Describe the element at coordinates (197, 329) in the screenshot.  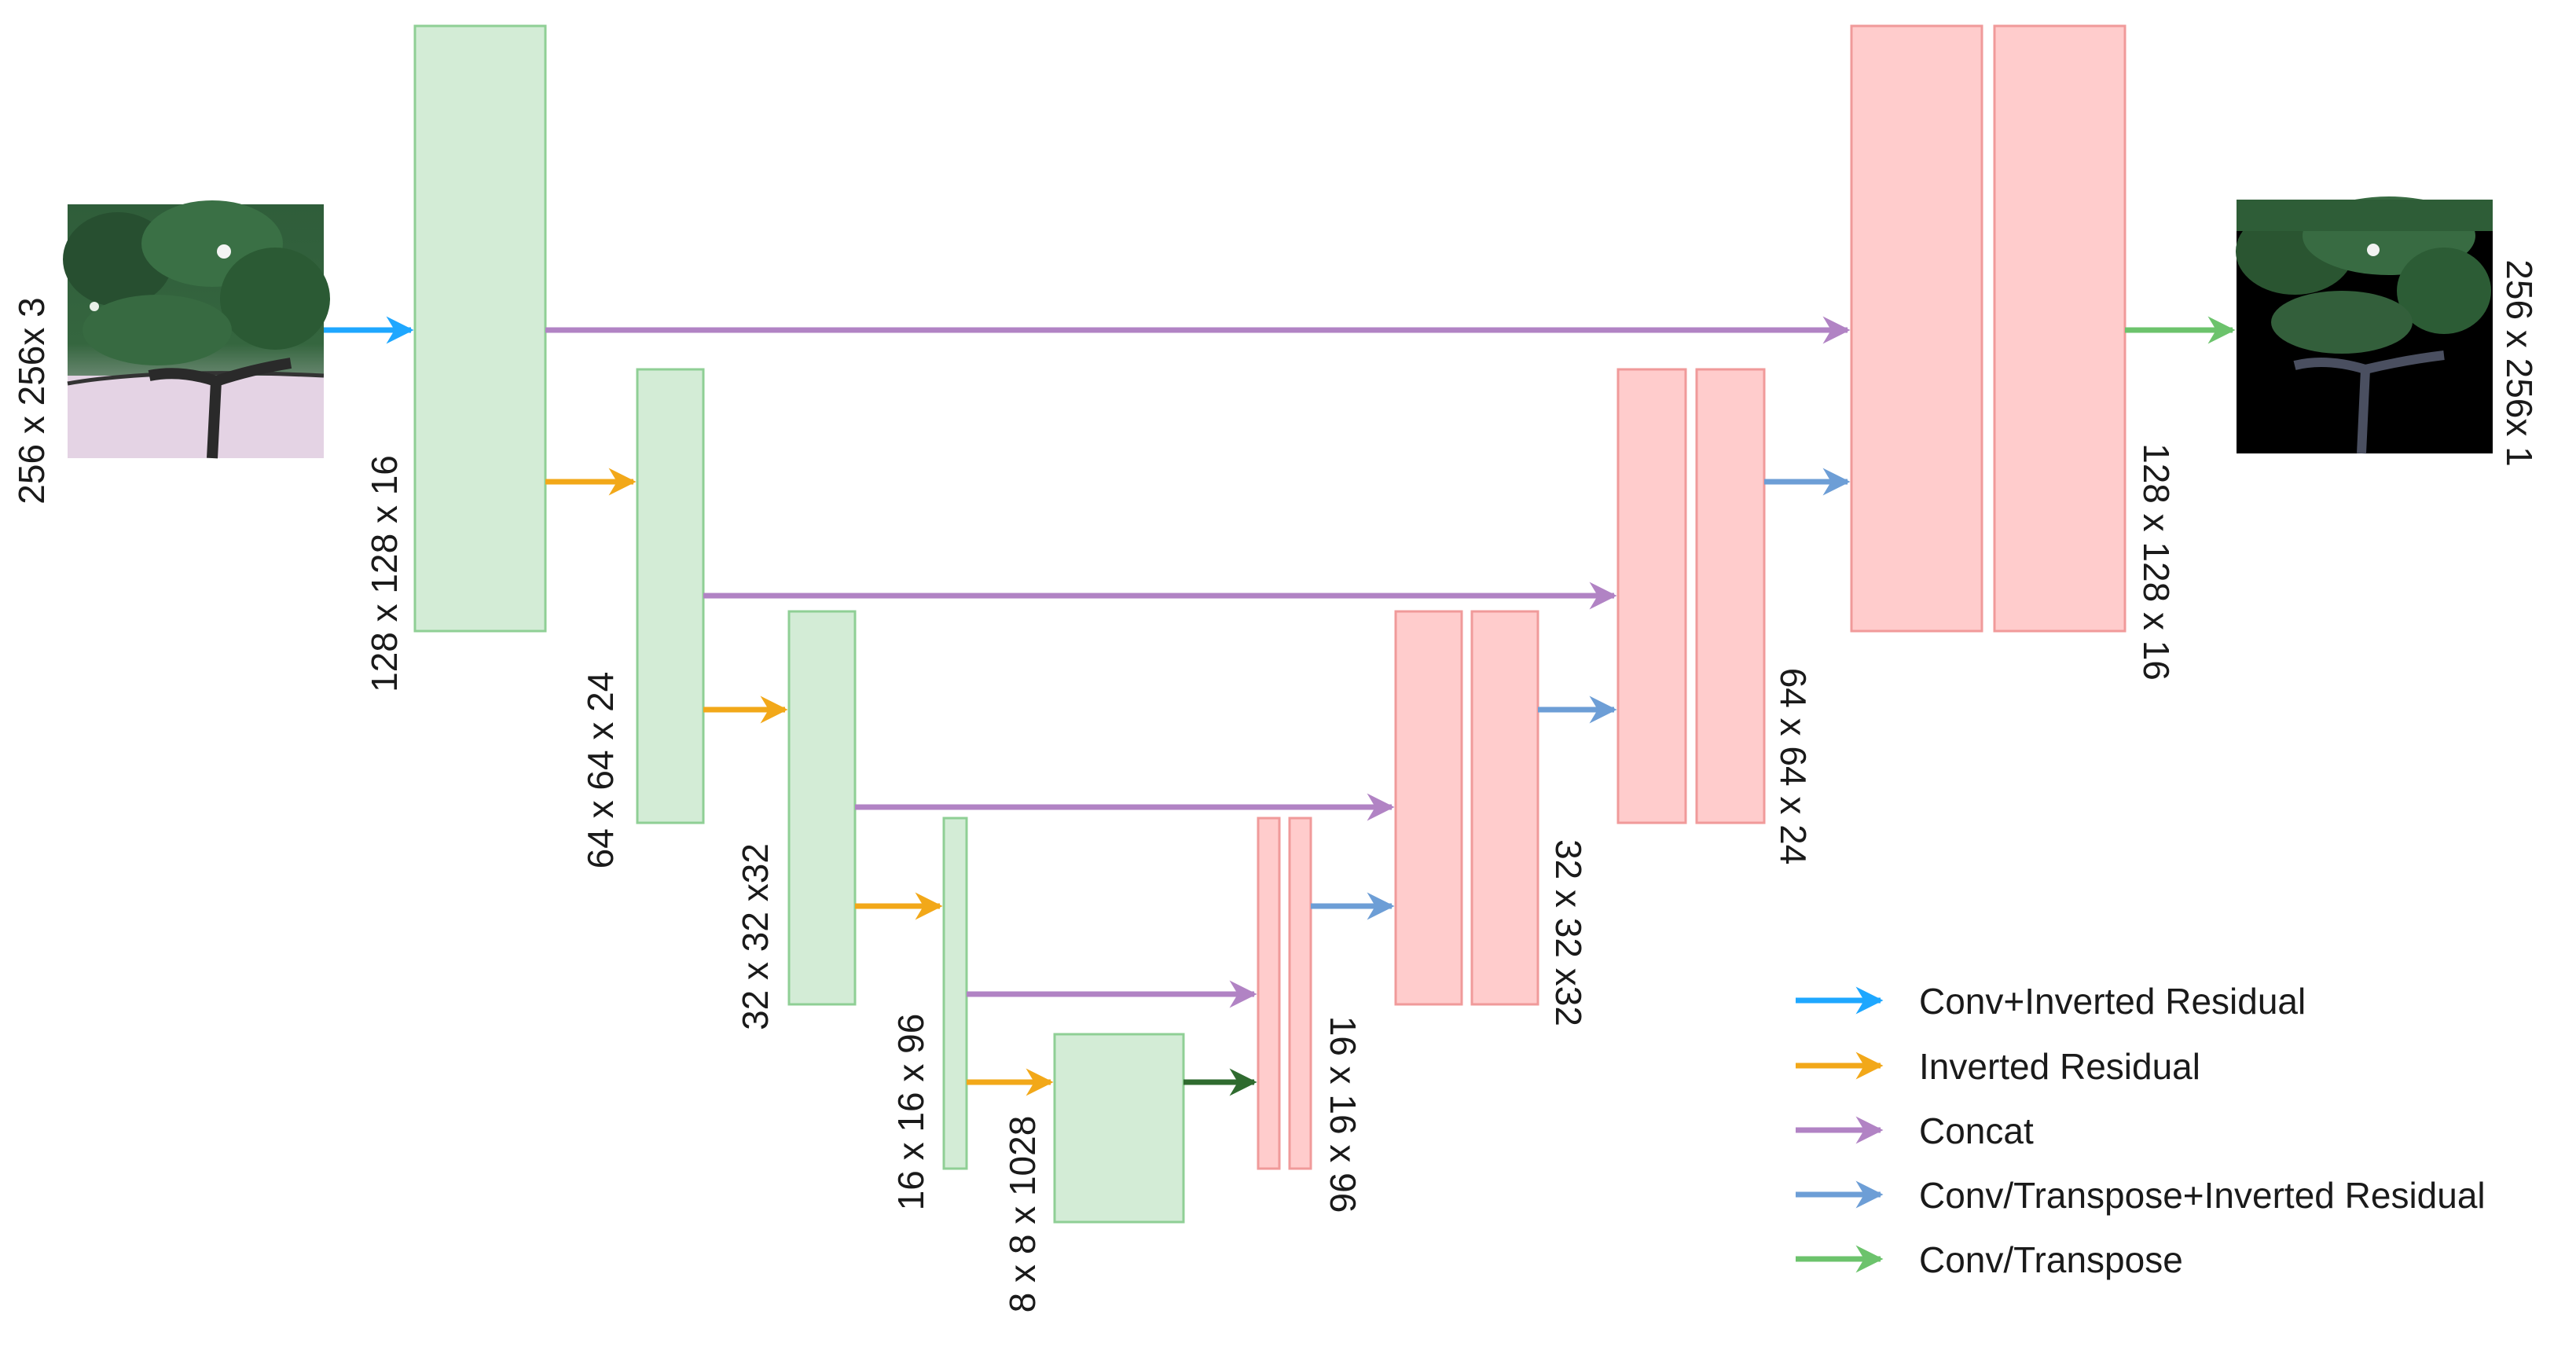
I see `input-image` at that location.